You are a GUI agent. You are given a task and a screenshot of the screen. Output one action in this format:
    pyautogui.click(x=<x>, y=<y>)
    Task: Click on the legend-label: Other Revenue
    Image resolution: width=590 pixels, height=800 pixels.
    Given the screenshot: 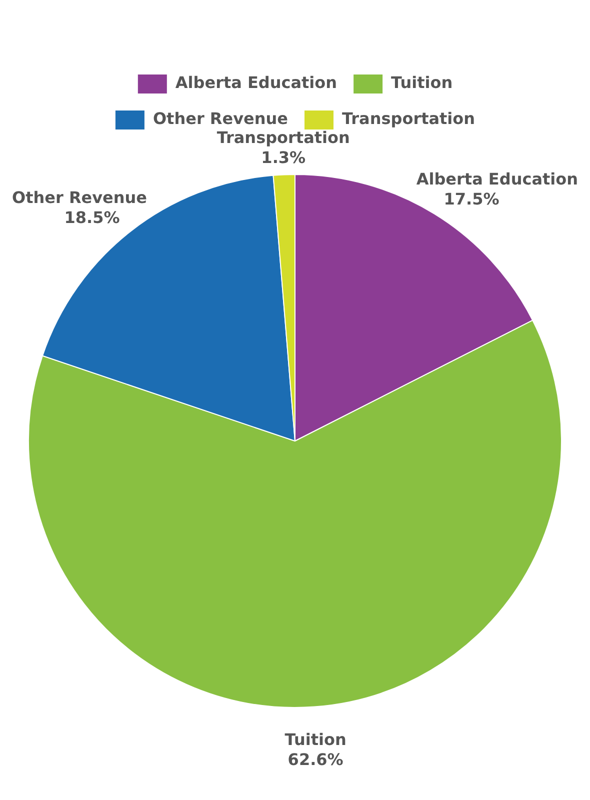 What is the action you would take?
    pyautogui.click(x=220, y=118)
    